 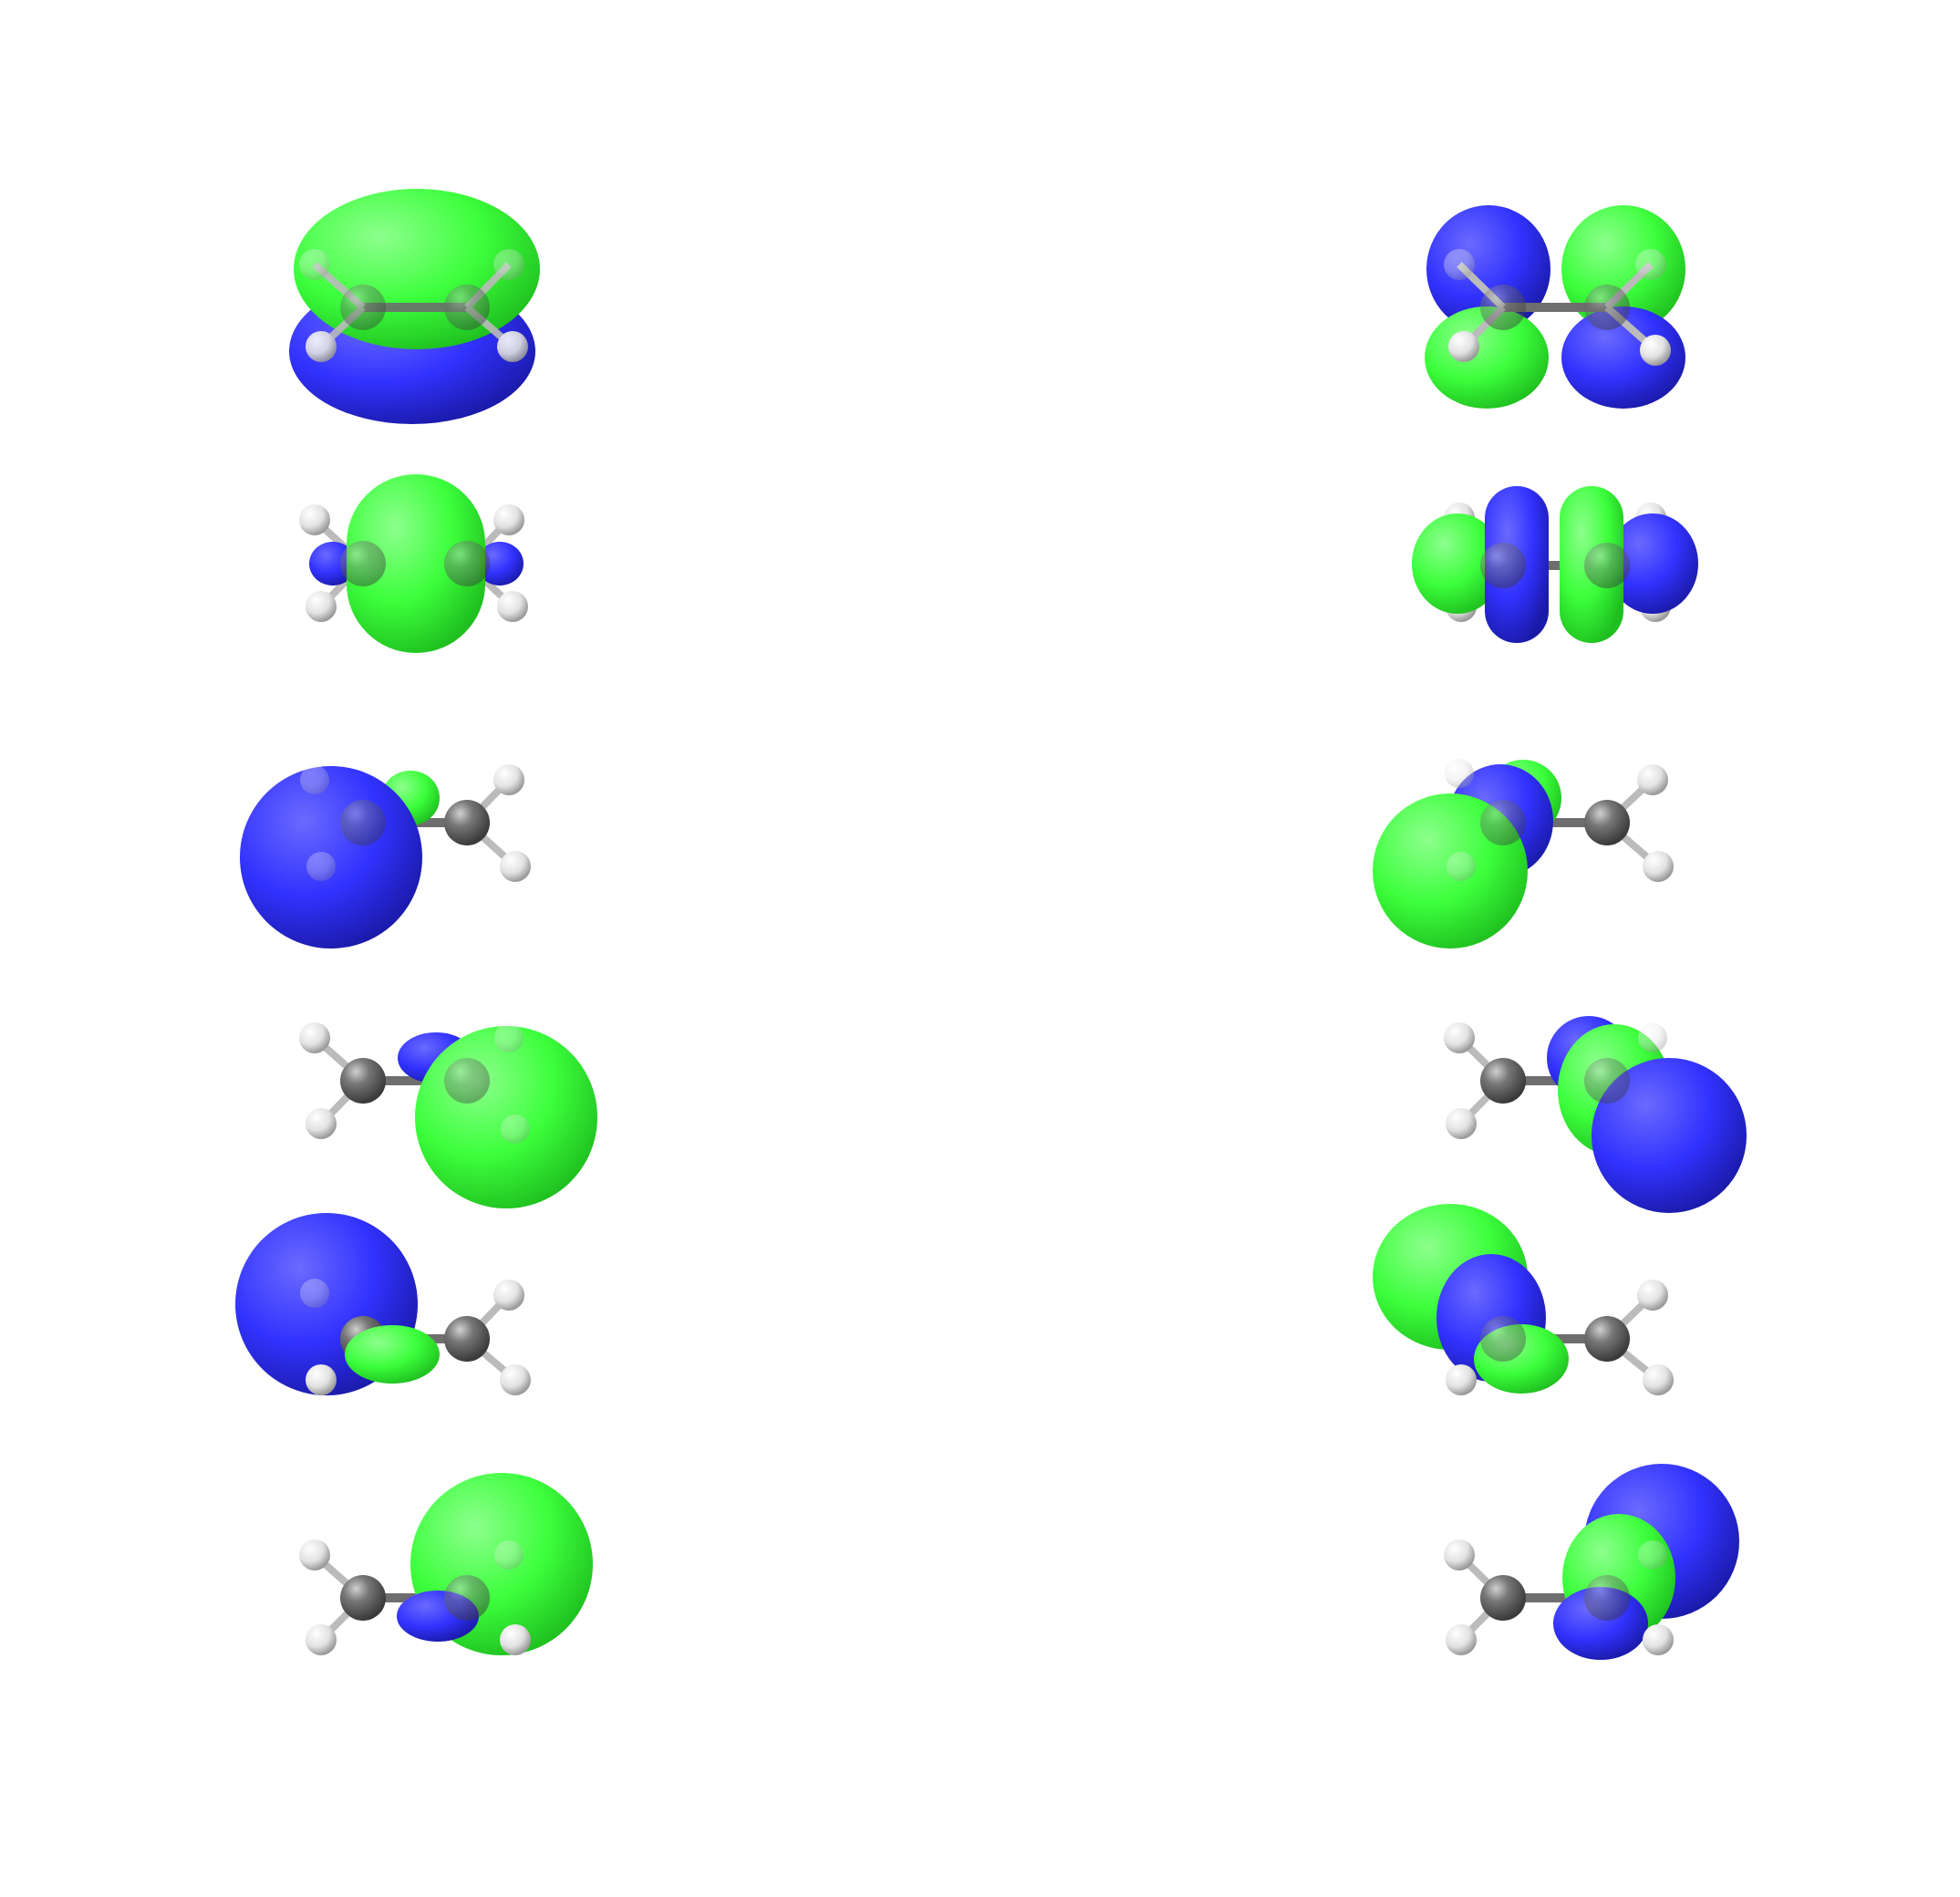 I want to click on orbital-row1-right, so click(x=1555, y=307).